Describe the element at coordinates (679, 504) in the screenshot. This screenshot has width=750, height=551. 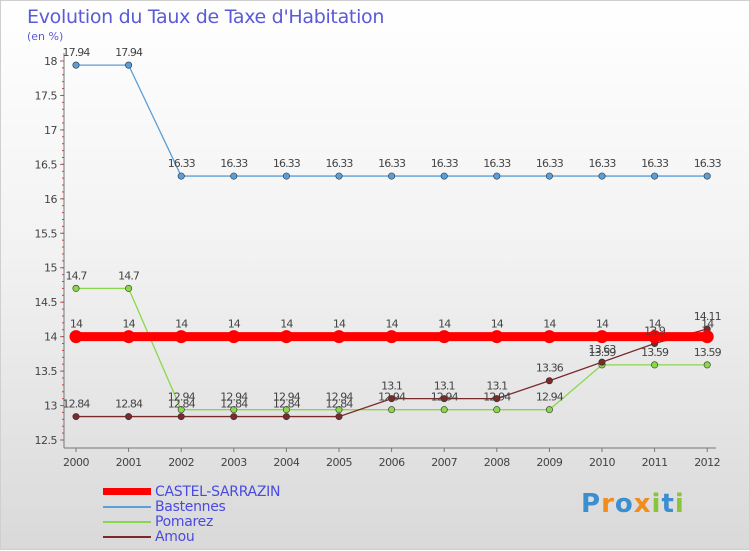
I see `logo-letter: i` at that location.